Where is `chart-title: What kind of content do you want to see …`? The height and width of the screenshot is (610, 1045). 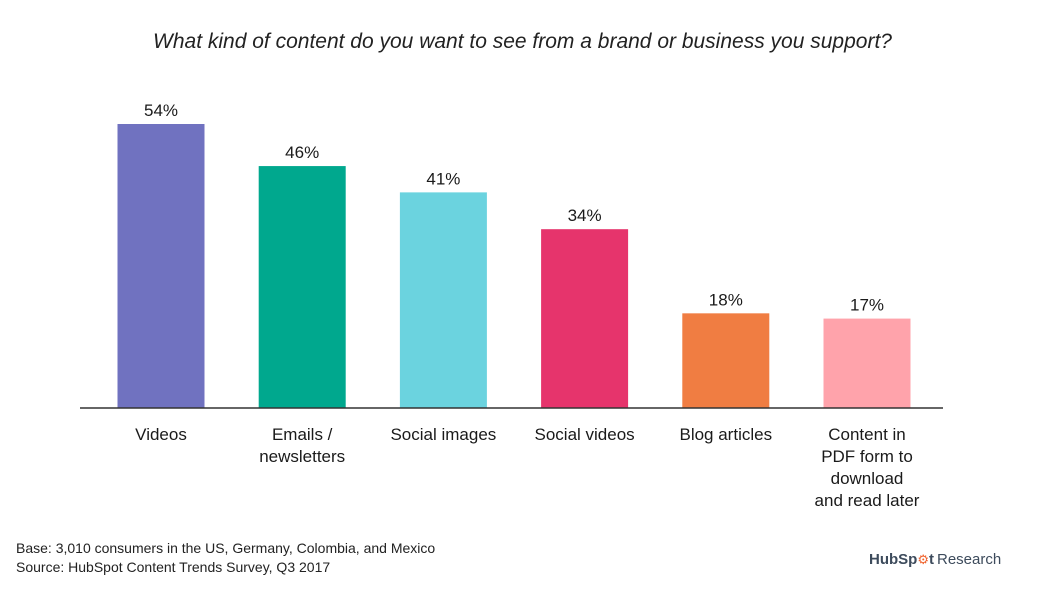
chart-title: What kind of content do you want to see … is located at coordinates (522, 41).